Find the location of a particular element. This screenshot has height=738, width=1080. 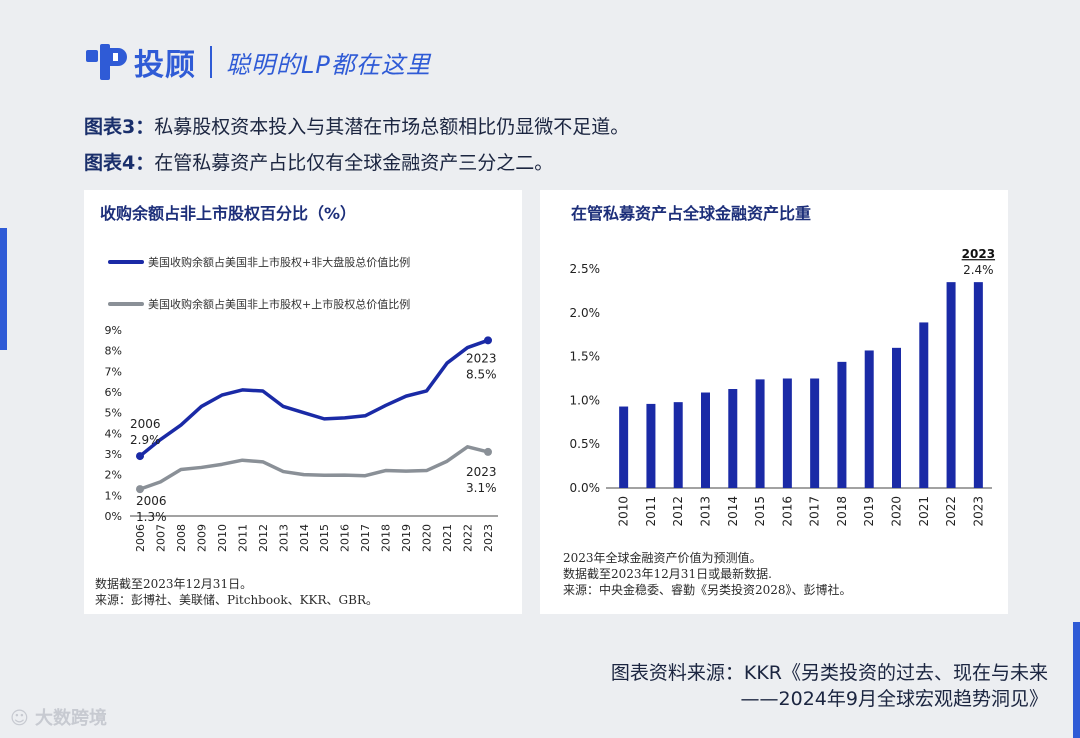

x-tick-label: 2006 is located at coordinates (140, 538).